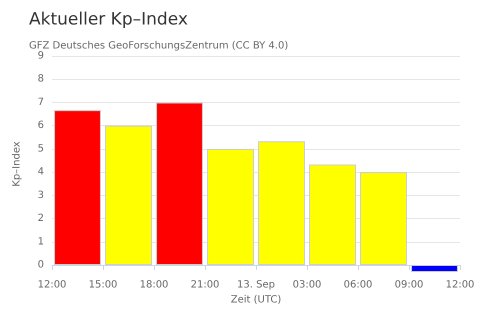  What do you see at coordinates (41, 56) in the screenshot?
I see `y-tick-label: 9` at bounding box center [41, 56].